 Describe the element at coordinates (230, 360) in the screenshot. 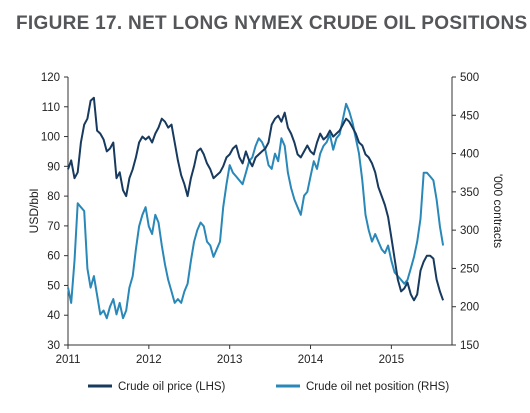

I see `x-tick-label: 2013` at that location.